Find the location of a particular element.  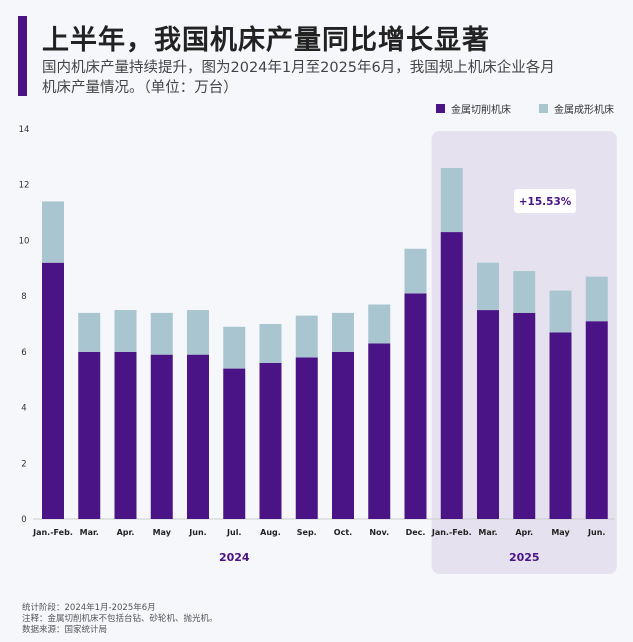

year-label: 2025 is located at coordinates (524, 557).